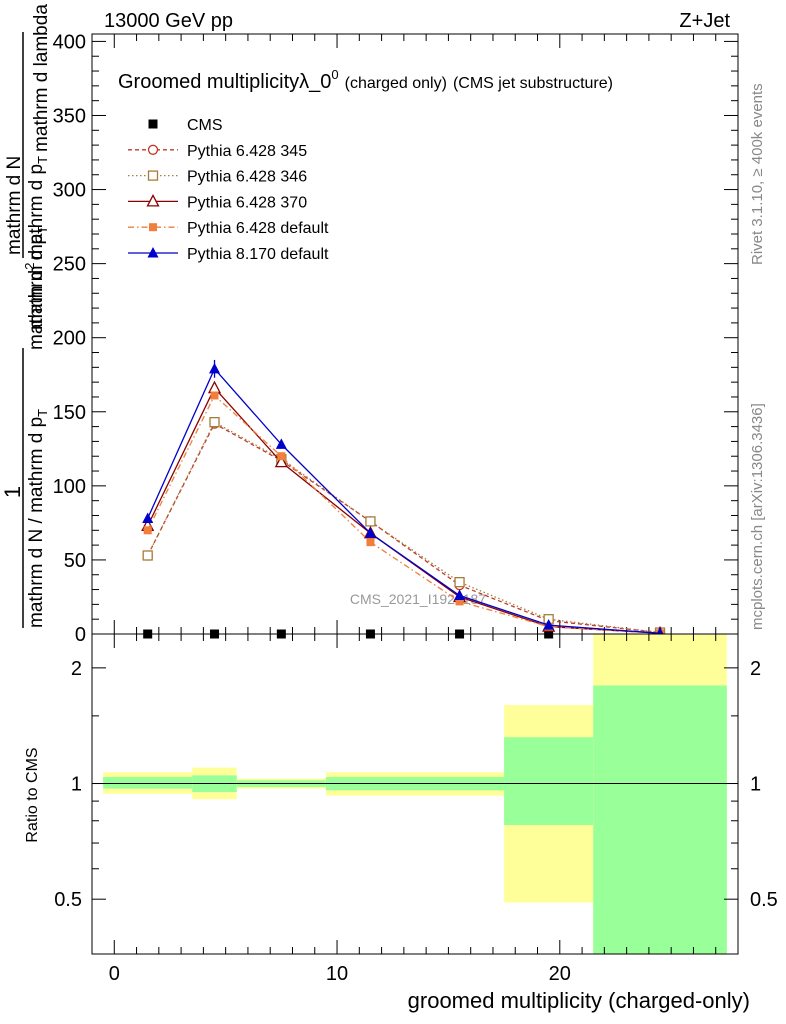  What do you see at coordinates (755, 785) in the screenshot?
I see `ratio-y-tick-label-right: 1` at bounding box center [755, 785].